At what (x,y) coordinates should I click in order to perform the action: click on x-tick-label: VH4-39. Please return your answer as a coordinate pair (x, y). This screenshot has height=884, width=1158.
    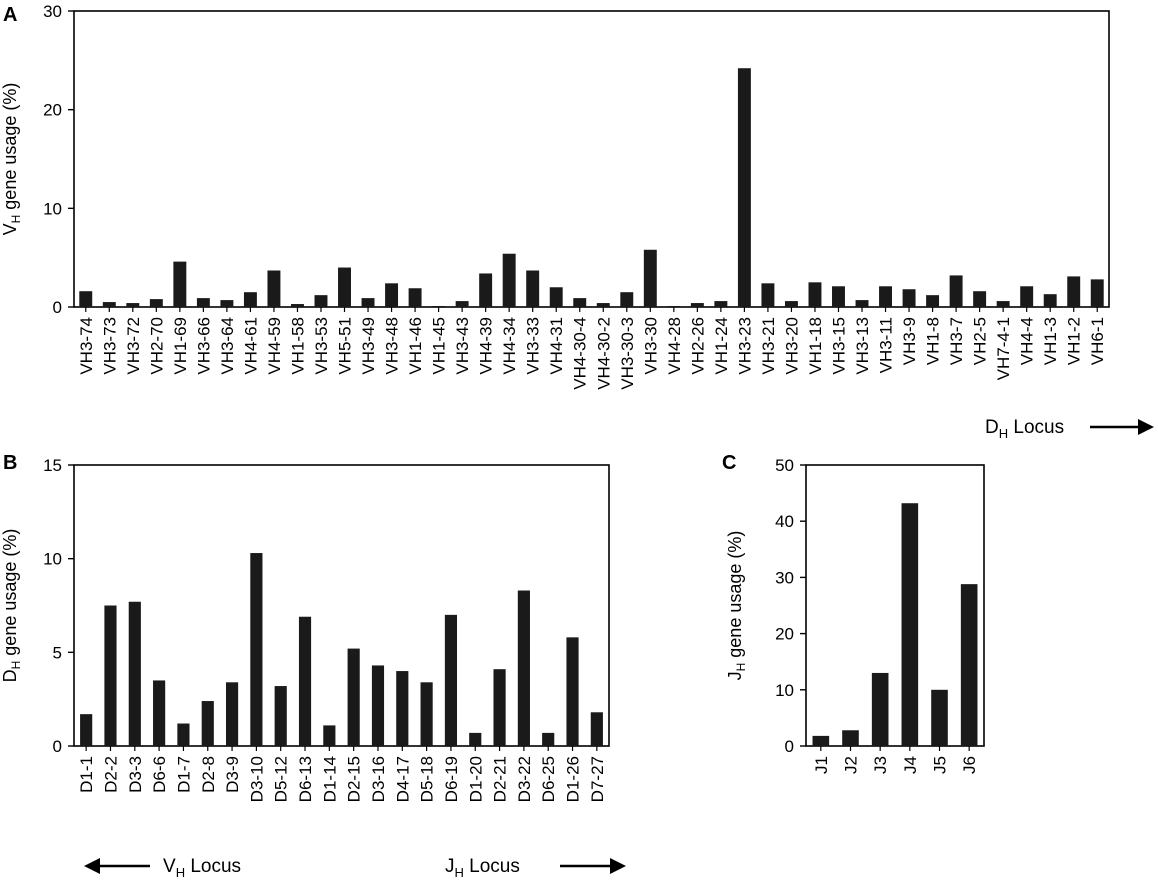
    Looking at the image, I should click on (486, 346).